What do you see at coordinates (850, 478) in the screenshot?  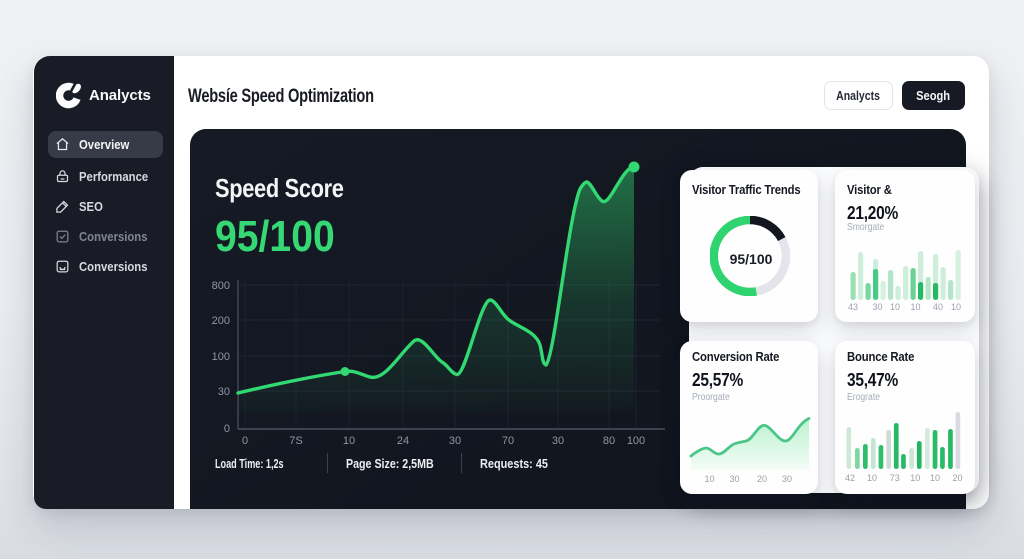 I see `svg-text: 42` at bounding box center [850, 478].